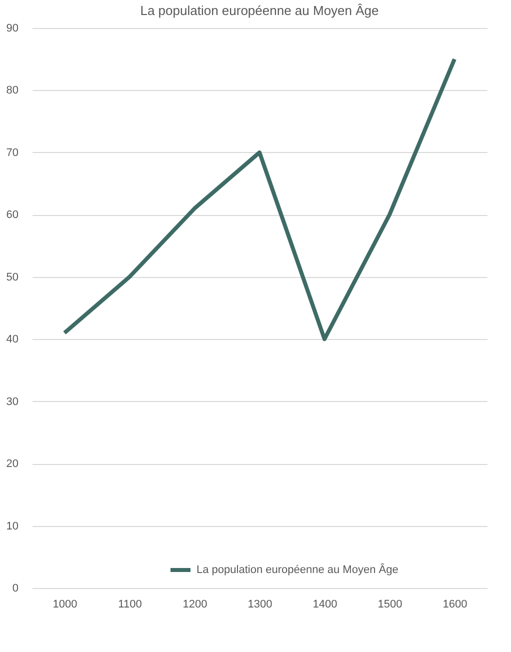 Image resolution: width=511 pixels, height=652 pixels. I want to click on y-tick-label: 60, so click(12, 215).